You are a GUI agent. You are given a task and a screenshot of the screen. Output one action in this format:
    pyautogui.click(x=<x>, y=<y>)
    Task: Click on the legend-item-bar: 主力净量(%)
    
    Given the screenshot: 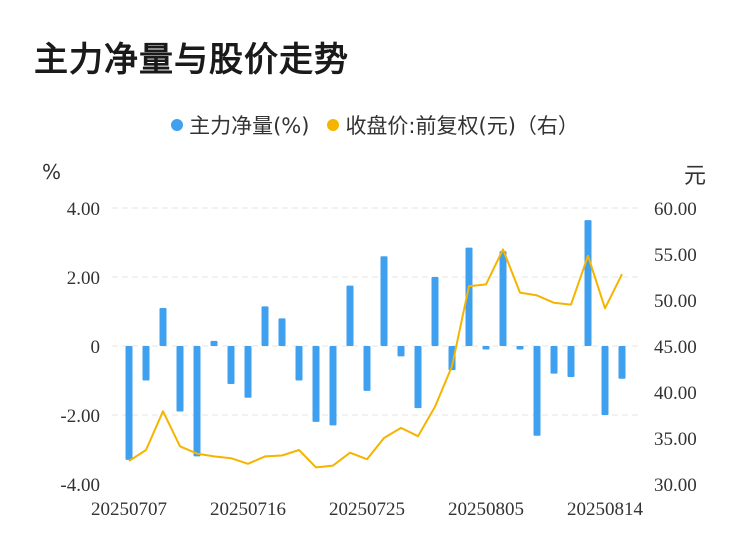 What is the action you would take?
    pyautogui.click(x=240, y=125)
    